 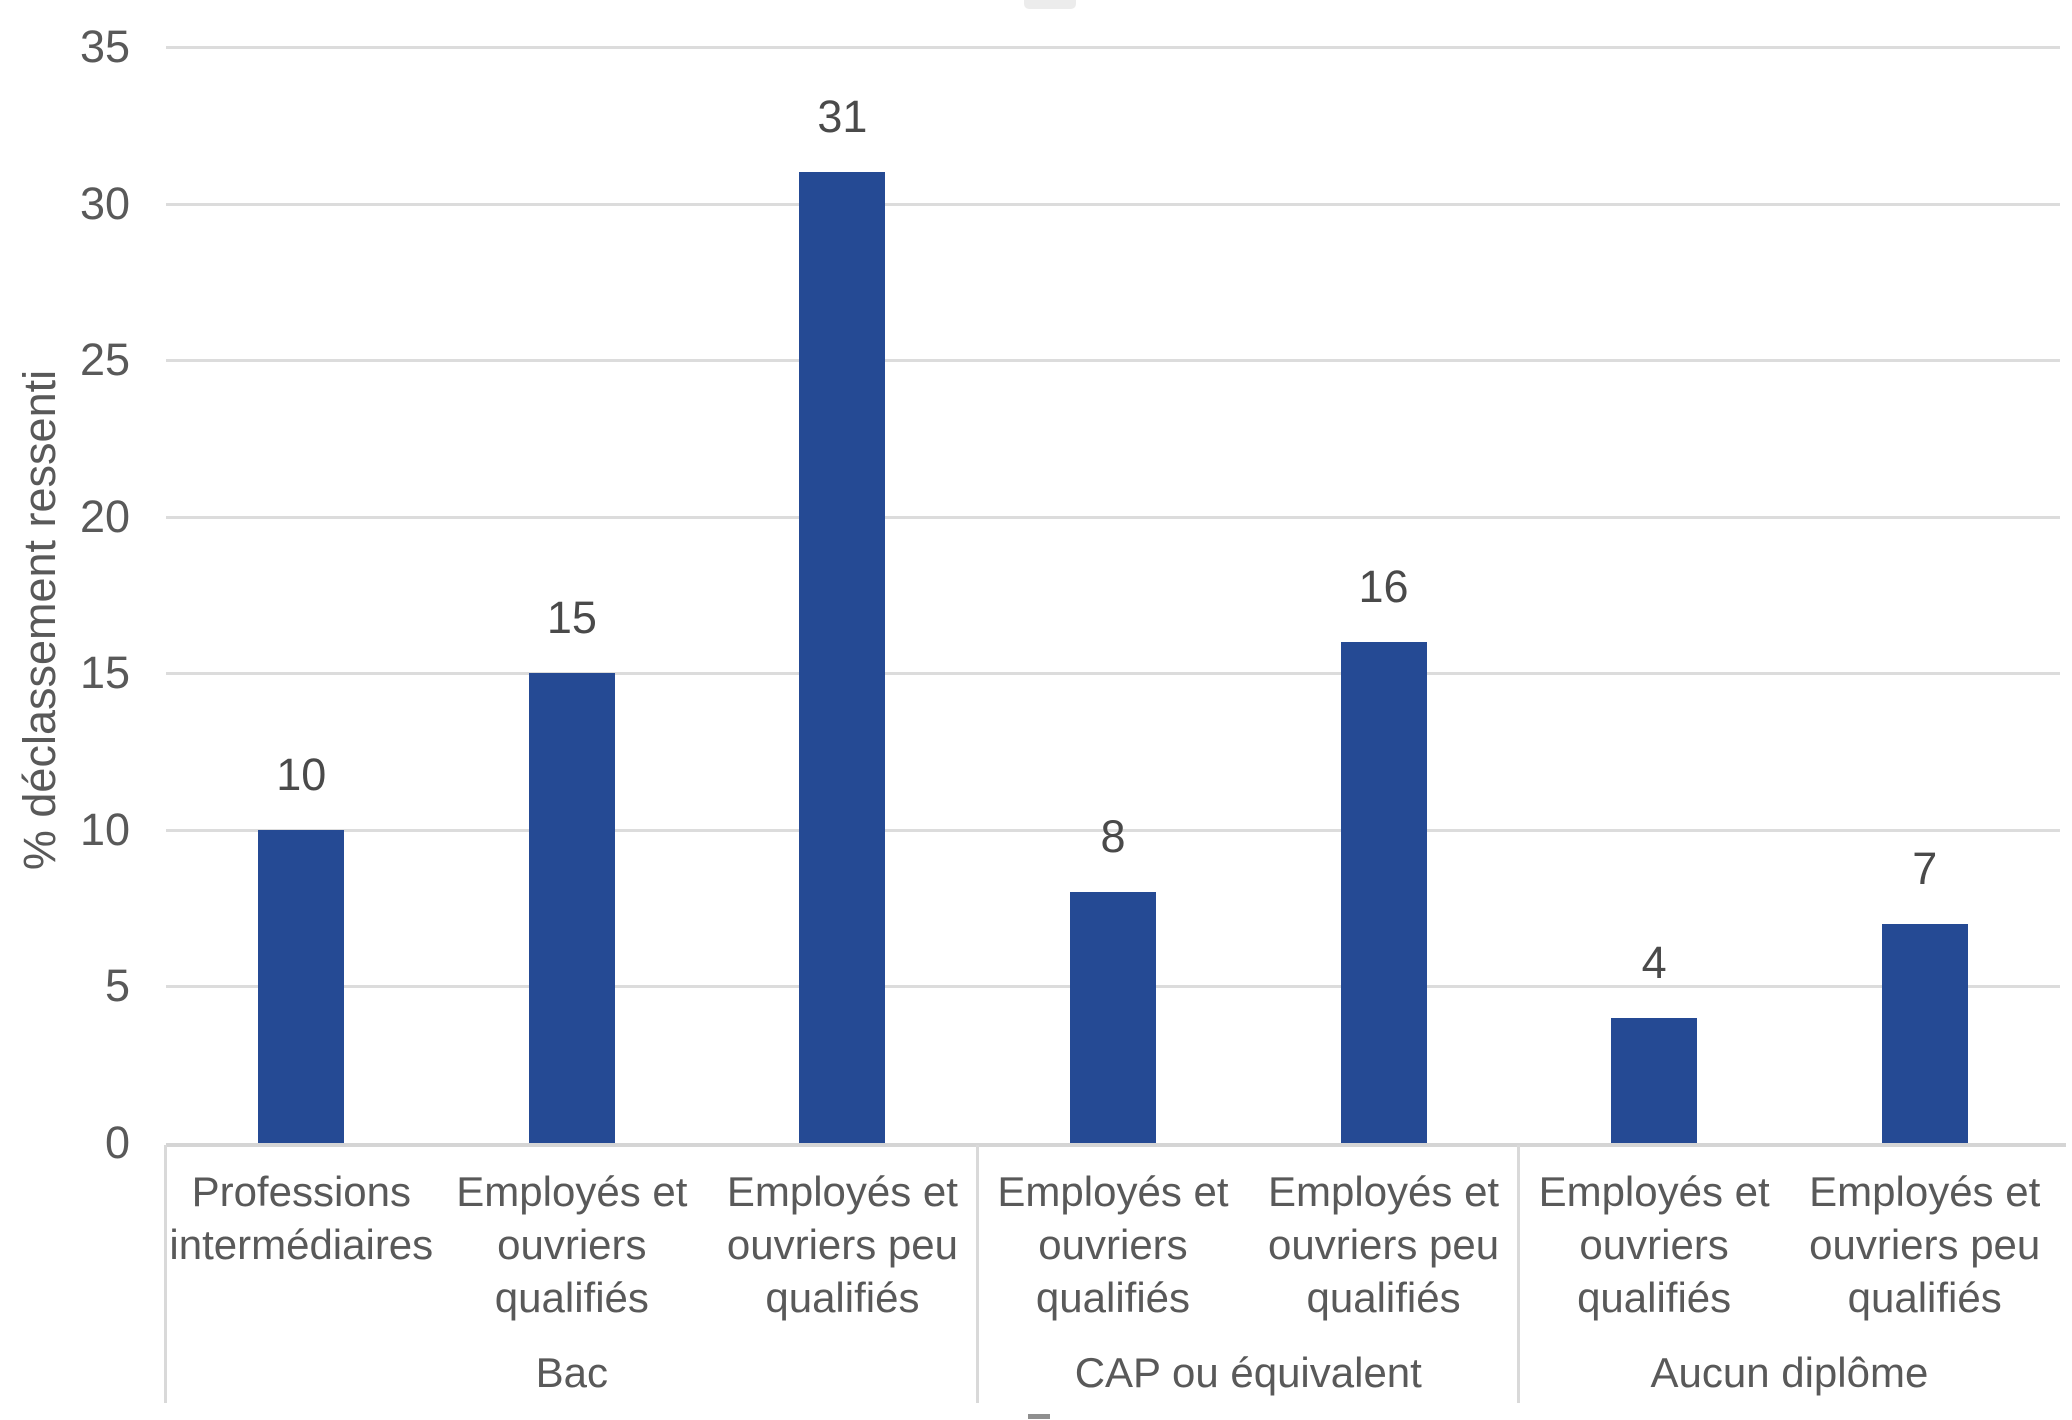 What do you see at coordinates (104, 829) in the screenshot?
I see `y-tick-label: 10` at bounding box center [104, 829].